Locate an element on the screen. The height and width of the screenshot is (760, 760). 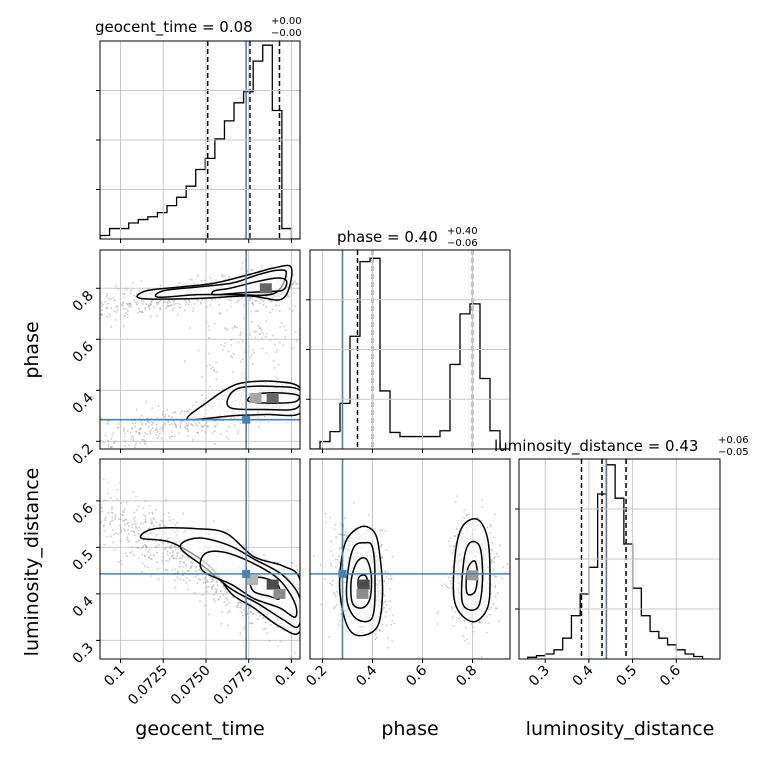
panel-geocent_time-luminosity_distance-ytick-label: 0.6 is located at coordinates (83, 513).